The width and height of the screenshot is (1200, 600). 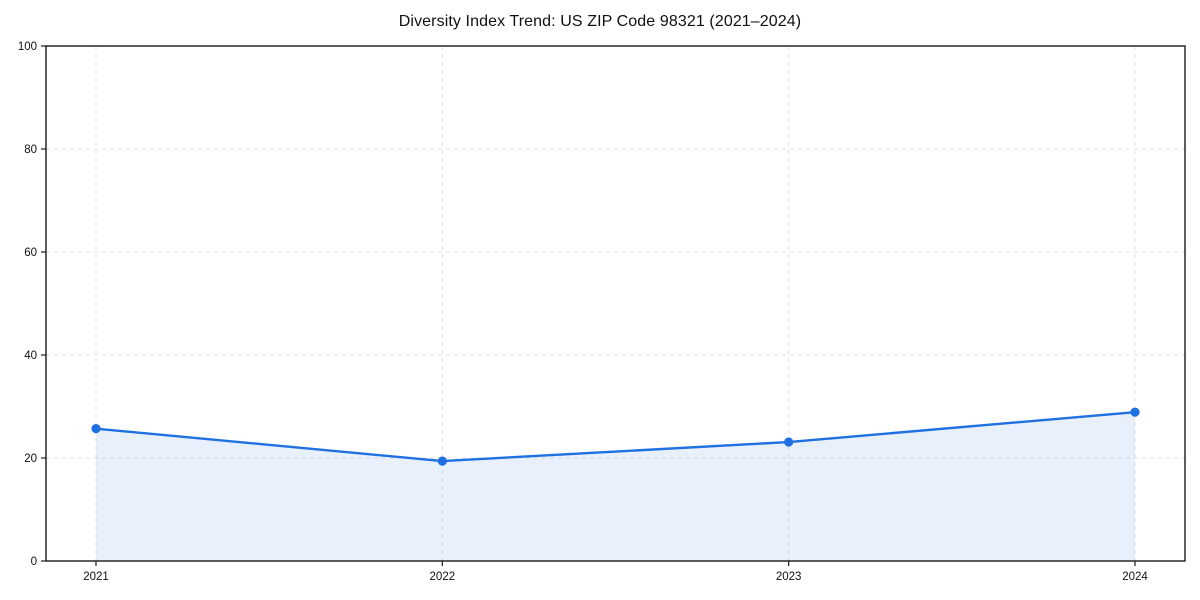 What do you see at coordinates (30, 150) in the screenshot?
I see `y-tick-label: 80` at bounding box center [30, 150].